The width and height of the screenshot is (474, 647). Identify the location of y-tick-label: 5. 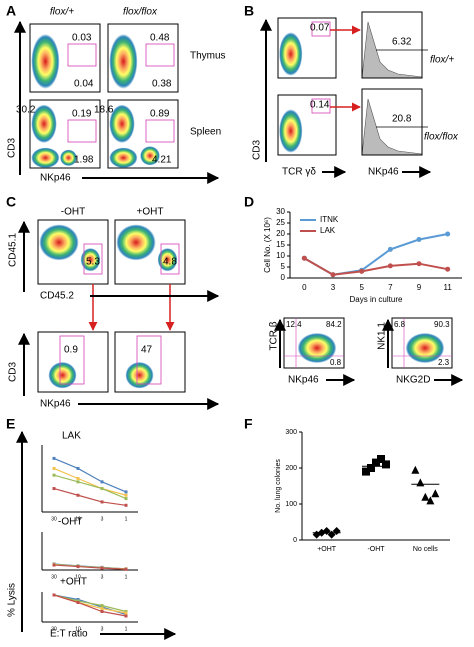
(283, 266).